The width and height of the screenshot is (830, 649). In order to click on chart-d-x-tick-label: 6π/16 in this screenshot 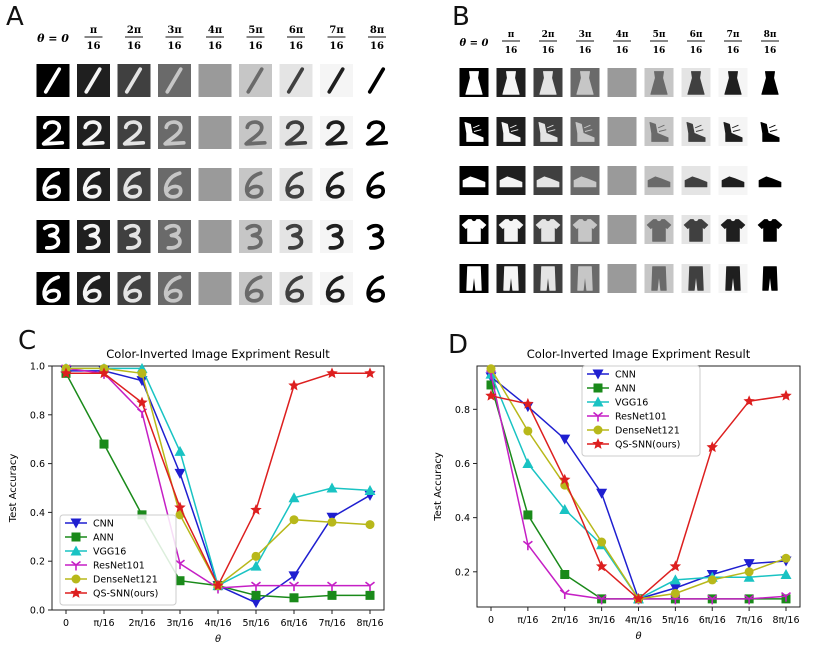, I will do `click(712, 620)`.